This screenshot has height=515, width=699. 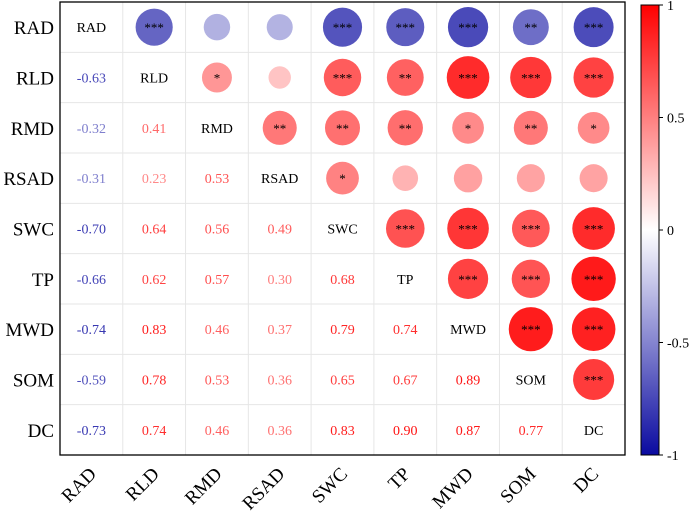 What do you see at coordinates (468, 431) in the screenshot?
I see `correlation-value: 0.87` at bounding box center [468, 431].